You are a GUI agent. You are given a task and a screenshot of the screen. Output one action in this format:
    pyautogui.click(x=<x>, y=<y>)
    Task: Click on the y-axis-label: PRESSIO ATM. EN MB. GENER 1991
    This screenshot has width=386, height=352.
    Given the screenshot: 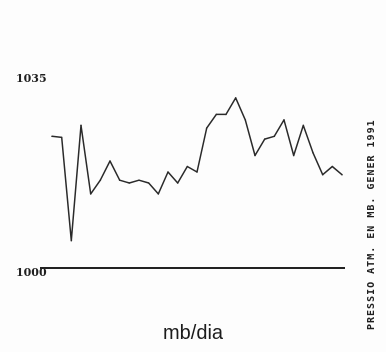 What is the action you would take?
    pyautogui.click(x=371, y=224)
    